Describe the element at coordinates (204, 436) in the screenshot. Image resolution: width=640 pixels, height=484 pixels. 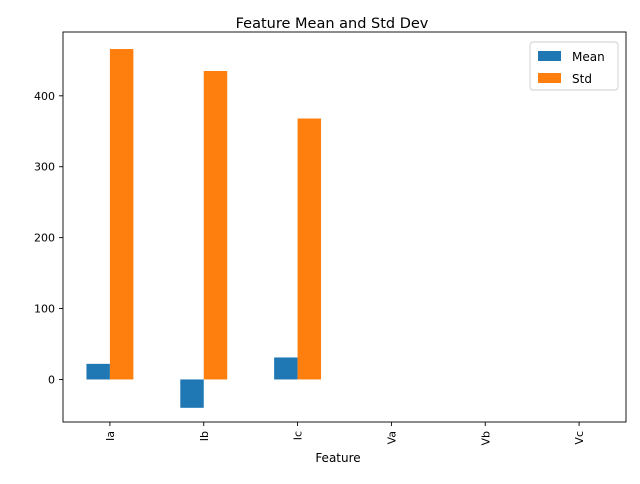
I see `x-tick-label: Ib` at that location.